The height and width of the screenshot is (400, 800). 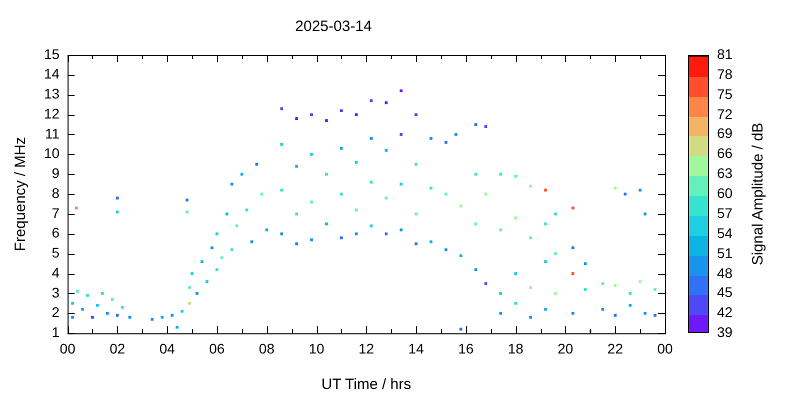 What do you see at coordinates (52, 153) in the screenshot?
I see `y-tick-label: 10` at bounding box center [52, 153].